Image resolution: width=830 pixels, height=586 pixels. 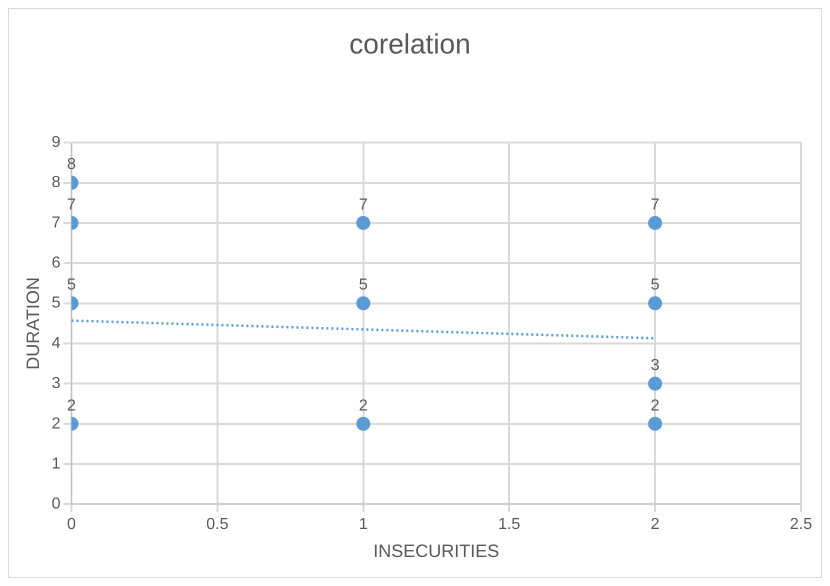 I want to click on x-tick-label: 2, so click(x=655, y=525).